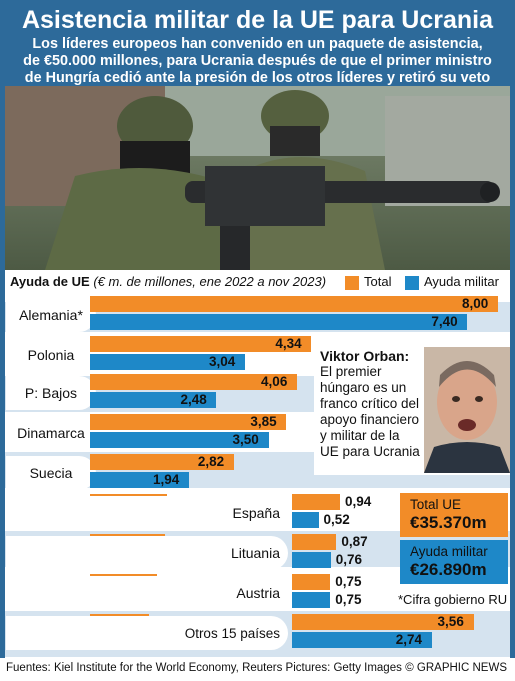 This screenshot has height=681, width=515. I want to click on summary-total: Total UE €35.370m, so click(454, 515).